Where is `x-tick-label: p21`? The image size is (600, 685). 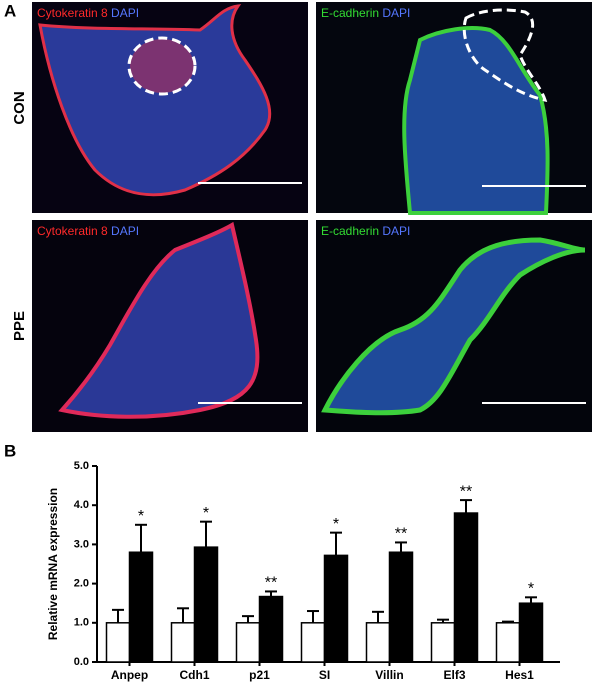
x-tick-label: p21 is located at coordinates (259, 675).